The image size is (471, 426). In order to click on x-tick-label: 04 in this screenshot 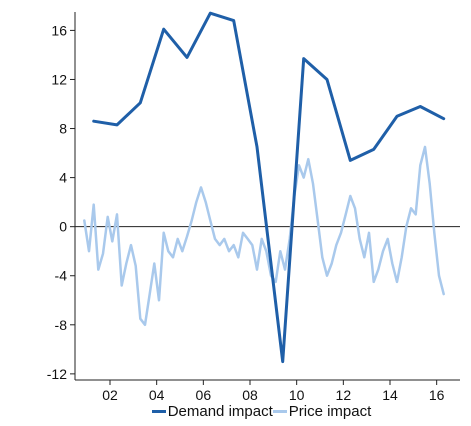, I will do `click(157, 393)`.